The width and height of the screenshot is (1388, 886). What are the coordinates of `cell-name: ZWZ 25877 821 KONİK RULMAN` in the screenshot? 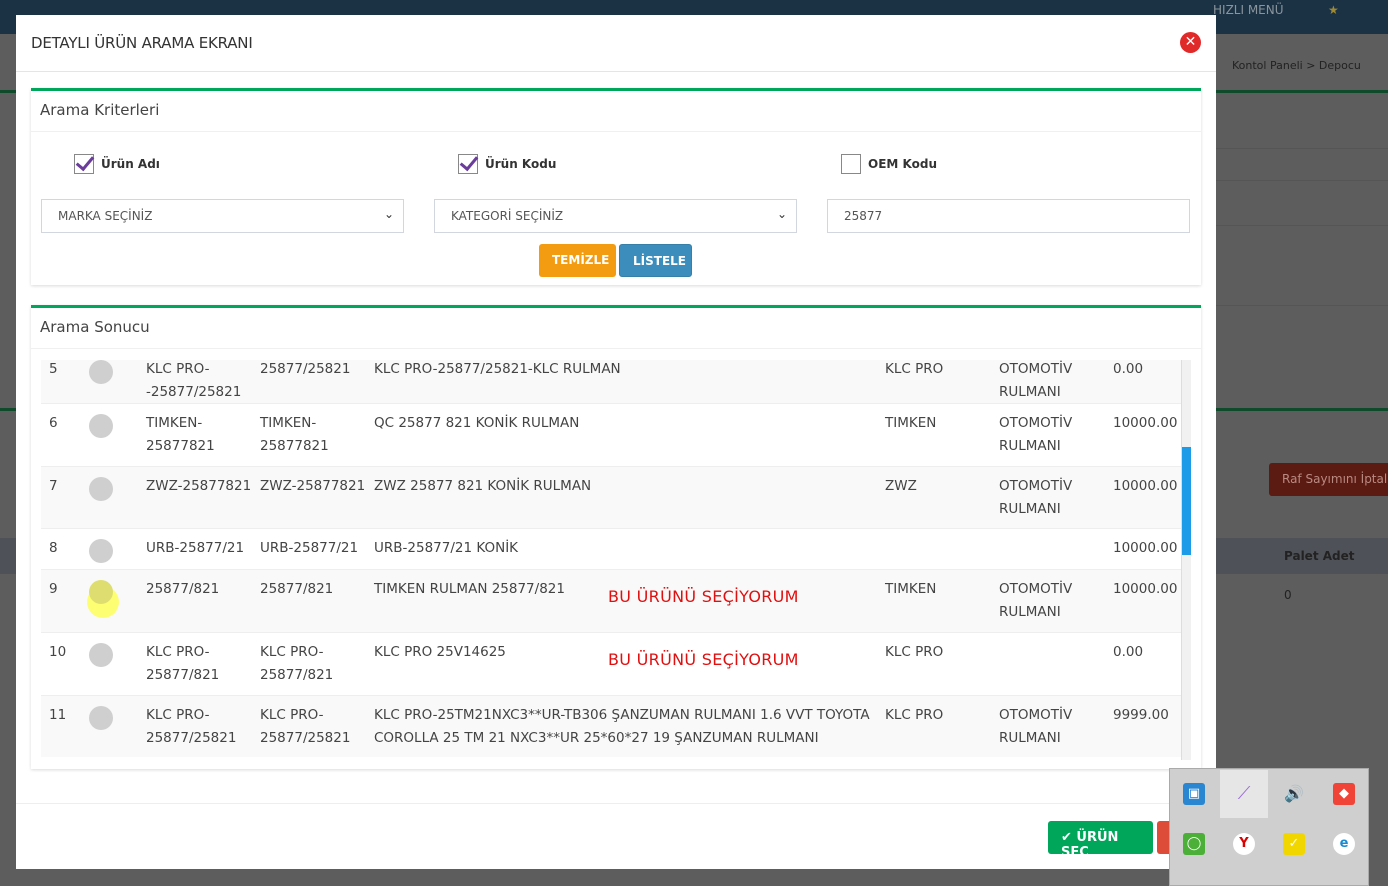 It's located at (483, 486).